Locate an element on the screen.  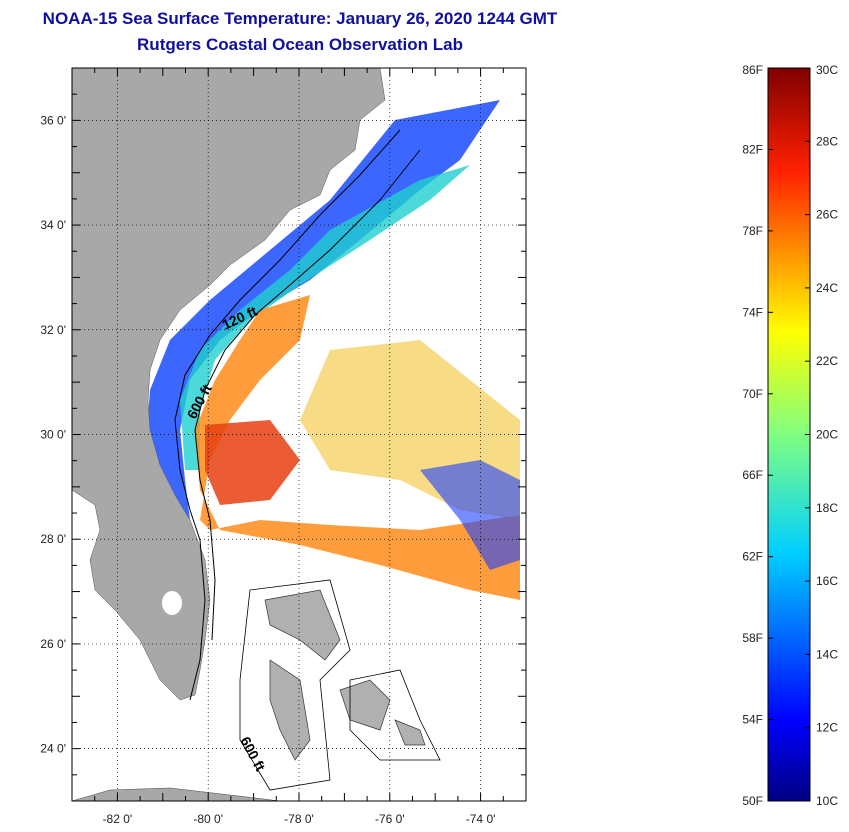
lon-tick-label: -78 0' is located at coordinates (299, 819).